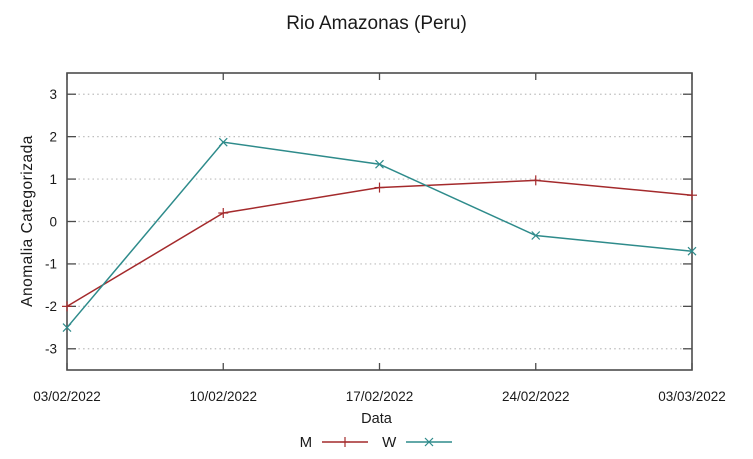  I want to click on y-tick-label: -3, so click(51, 349).